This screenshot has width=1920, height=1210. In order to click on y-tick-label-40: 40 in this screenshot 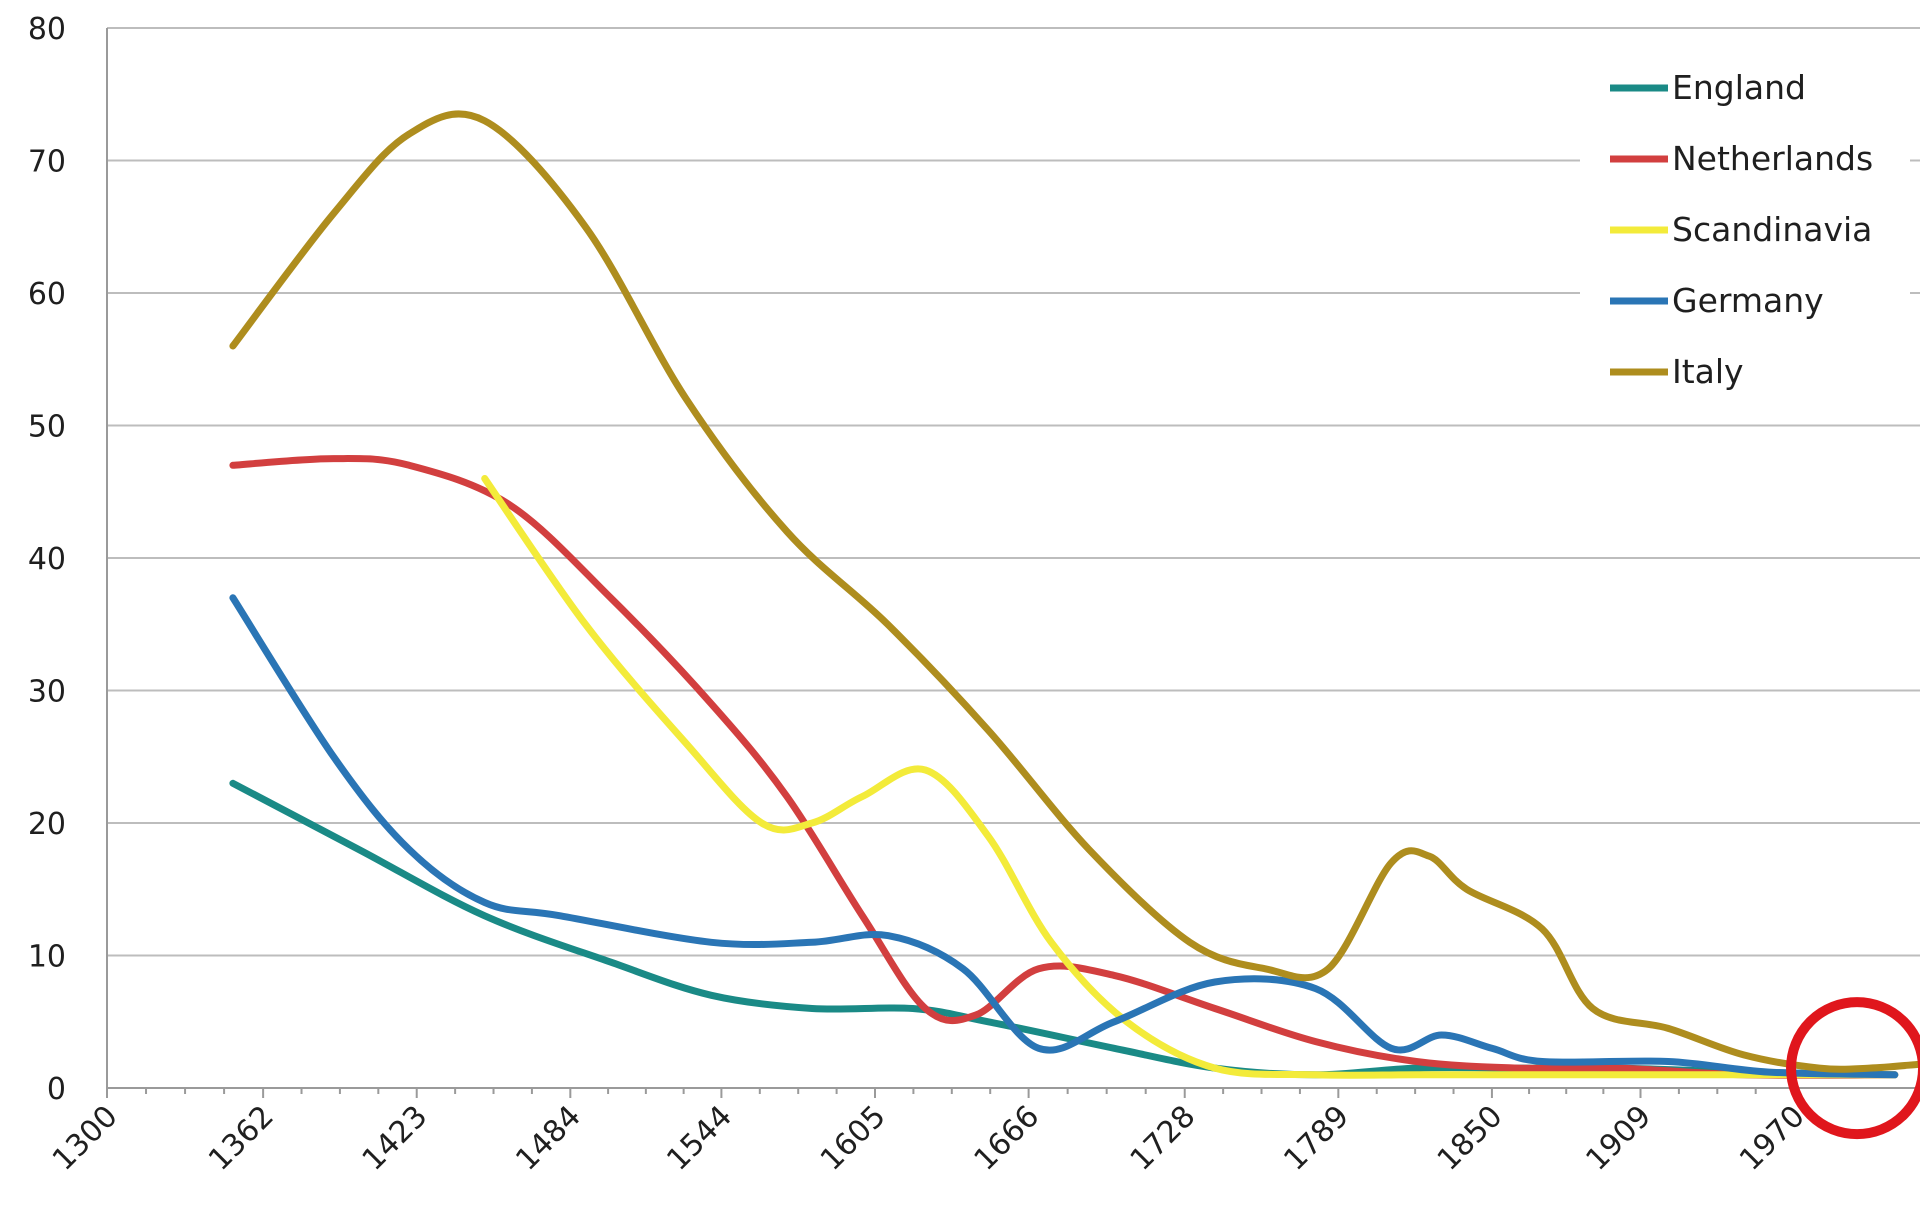, I will do `click(47, 559)`.